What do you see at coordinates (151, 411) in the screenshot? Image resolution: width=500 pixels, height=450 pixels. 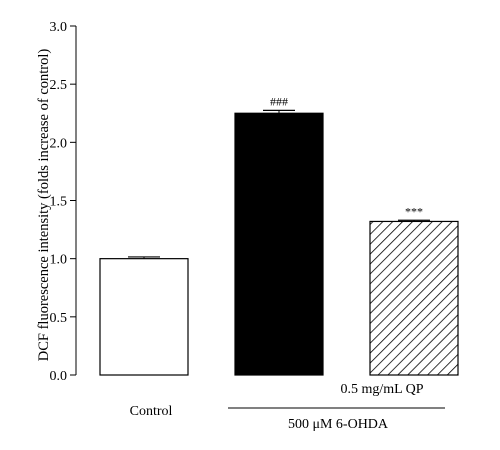 I see `category-label-control: Control` at bounding box center [151, 411].